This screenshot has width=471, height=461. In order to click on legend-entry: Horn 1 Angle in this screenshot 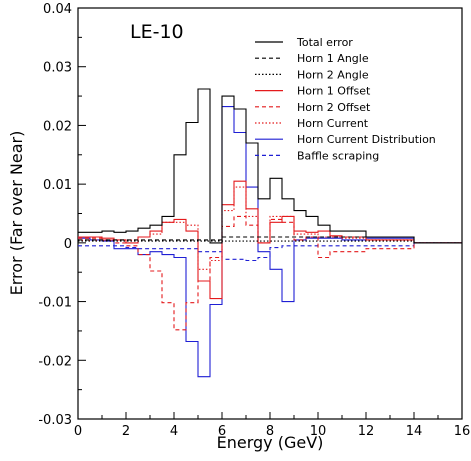, I will do `click(333, 58)`.